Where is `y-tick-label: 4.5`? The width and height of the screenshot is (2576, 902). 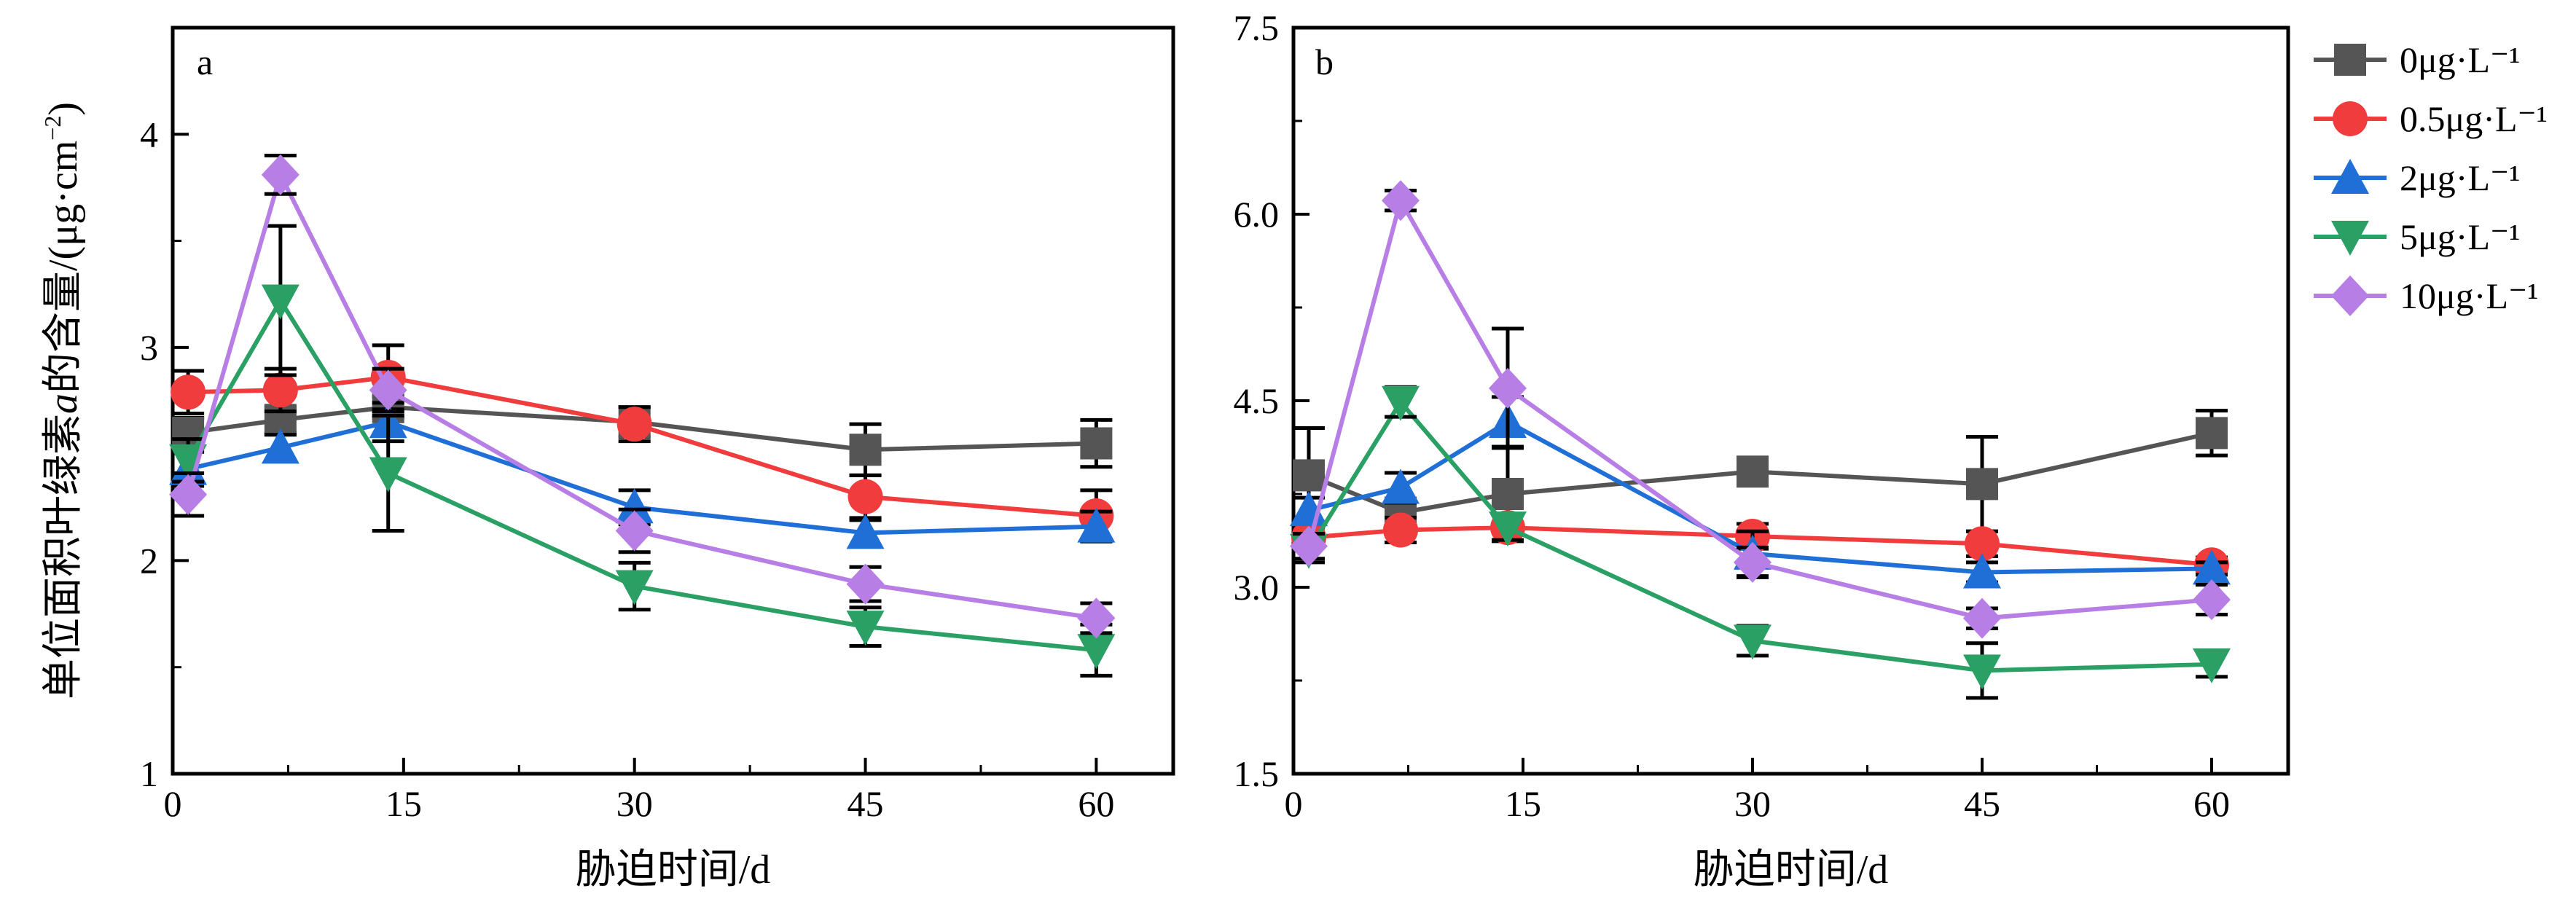 y-tick-label: 4.5 is located at coordinates (1257, 401).